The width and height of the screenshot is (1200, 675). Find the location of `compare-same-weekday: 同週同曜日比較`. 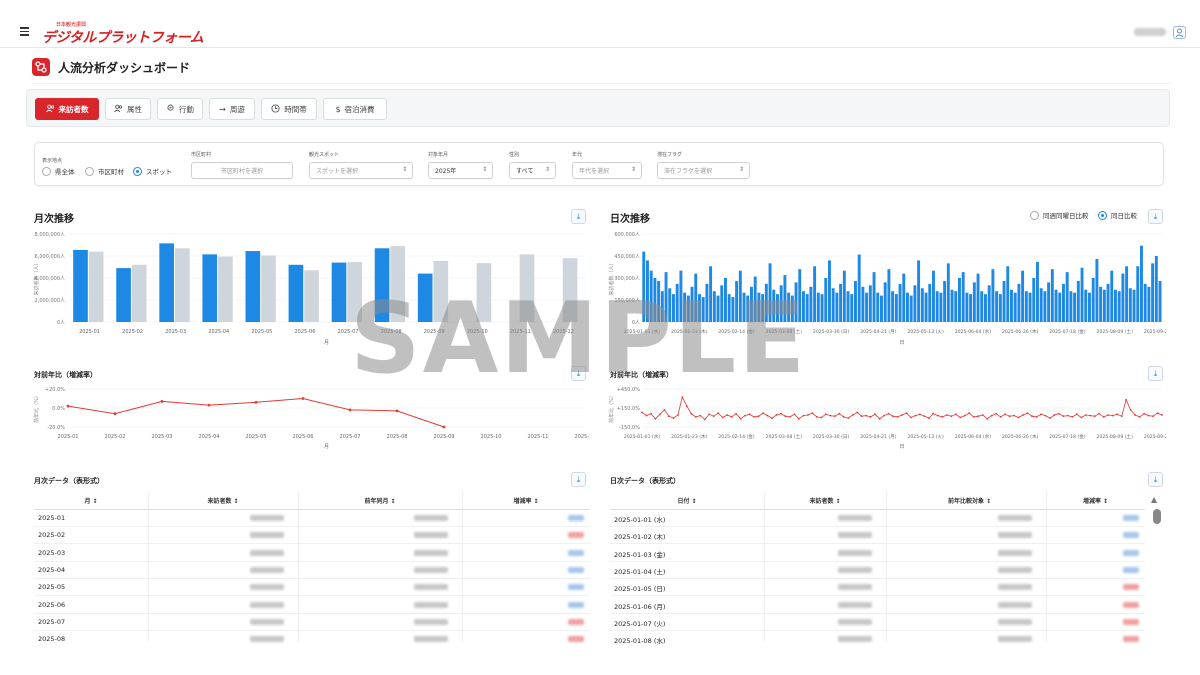

compare-same-weekday: 同週同曜日比較 is located at coordinates (1059, 215).